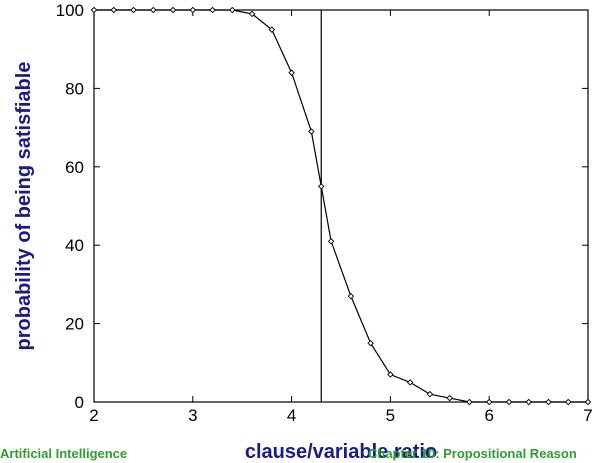 This screenshot has height=463, width=599. What do you see at coordinates (341, 452) in the screenshot?
I see `x-axis-title: clause/variable ratio` at bounding box center [341, 452].